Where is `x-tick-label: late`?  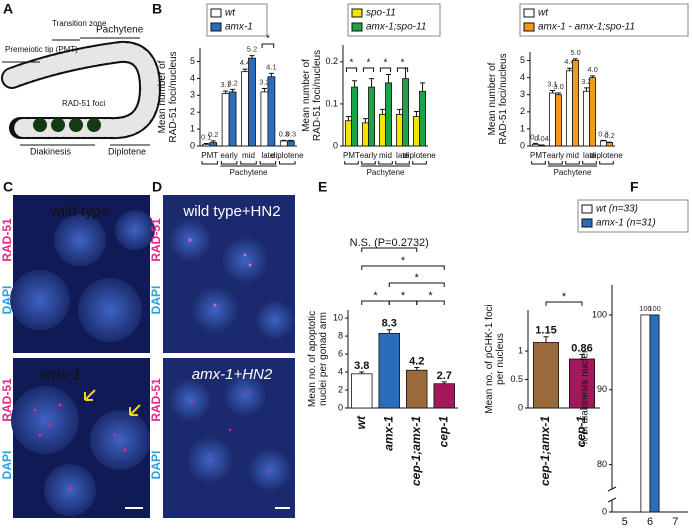 x-tick-label: late is located at coordinates (589, 155).